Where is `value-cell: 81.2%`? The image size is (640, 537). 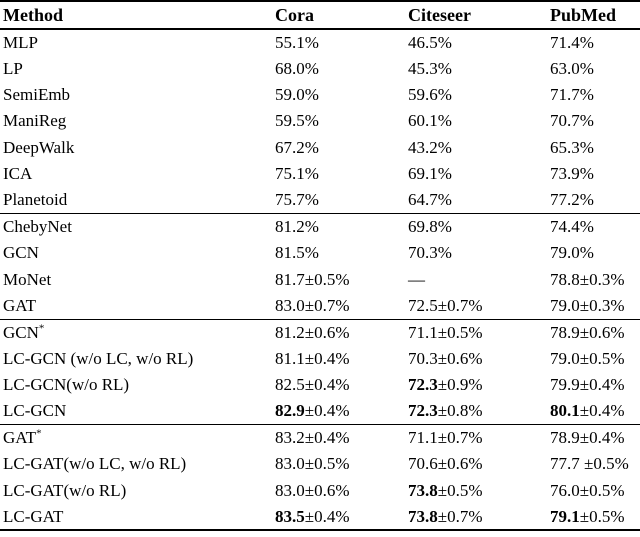 value-cell: 81.2% is located at coordinates (297, 227).